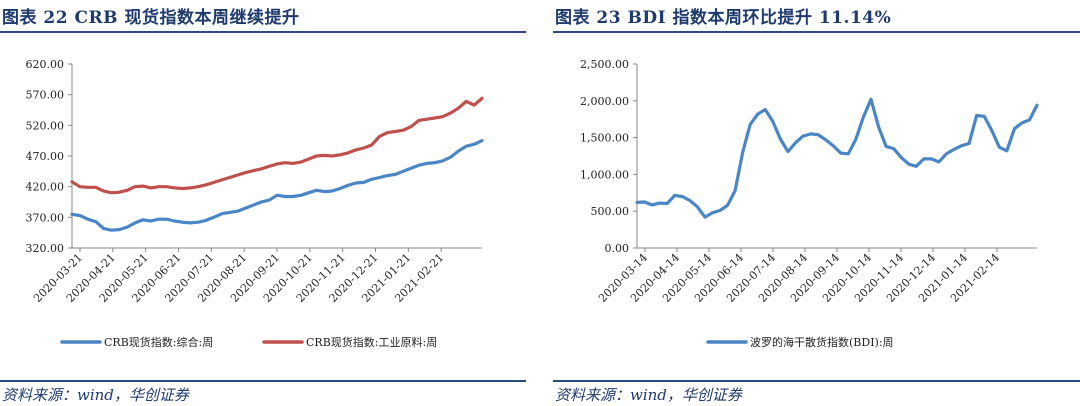 The image size is (1080, 406). Describe the element at coordinates (45, 248) in the screenshot. I see `y-tick-label: 320.00` at that location.